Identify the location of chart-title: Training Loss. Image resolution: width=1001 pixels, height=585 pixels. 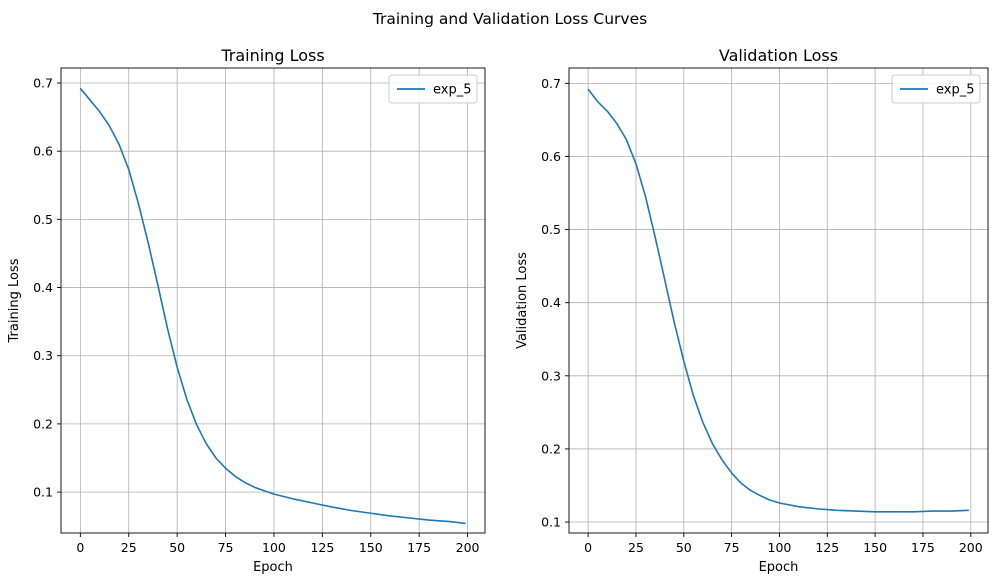
(272, 55).